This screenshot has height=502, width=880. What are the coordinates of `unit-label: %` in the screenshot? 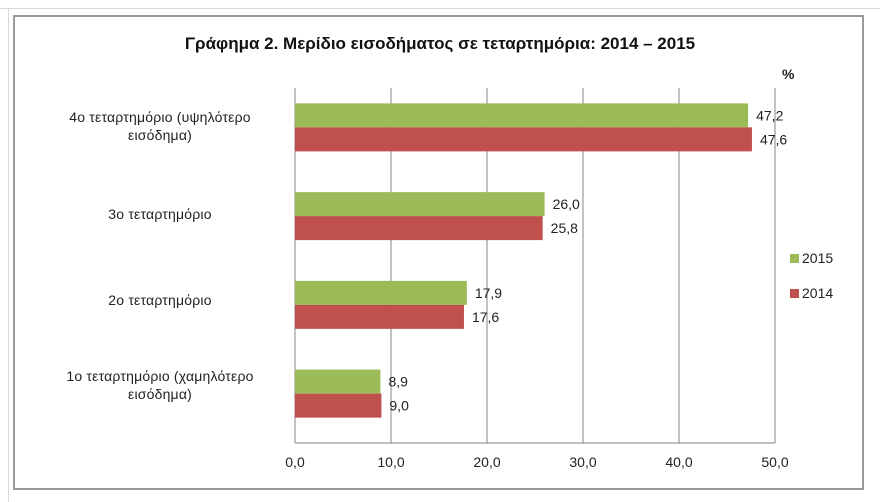 It's located at (788, 74).